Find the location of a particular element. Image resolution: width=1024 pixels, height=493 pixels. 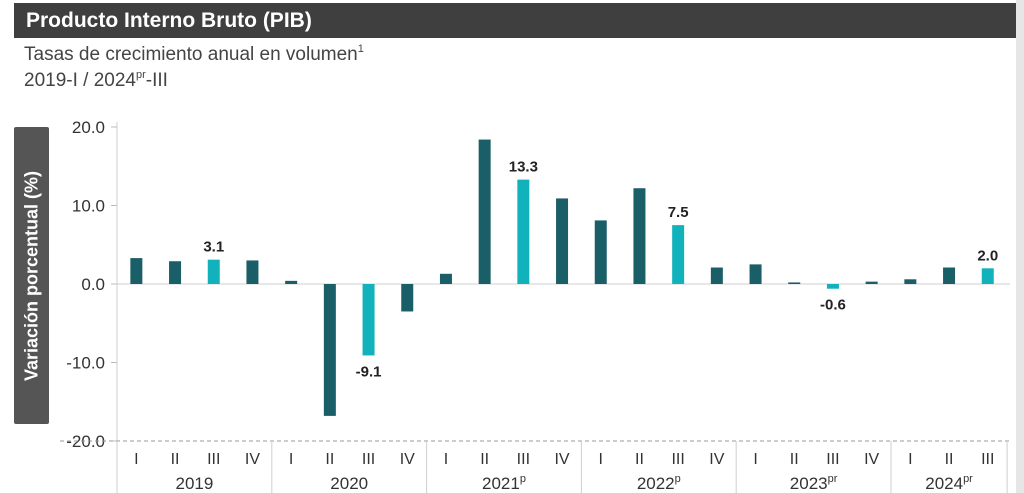

year-label: 2019 is located at coordinates (194, 483).